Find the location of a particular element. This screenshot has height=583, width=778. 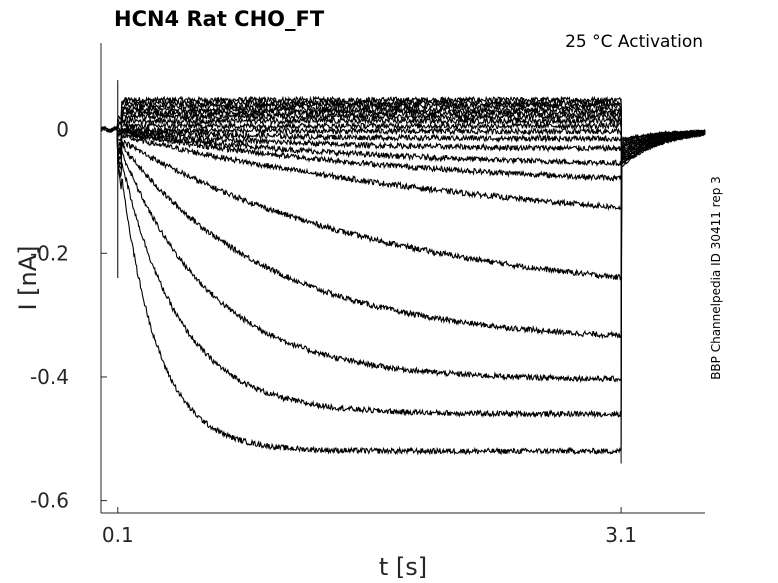

x-ticks: 0.1 3.1 is located at coordinates (369, 527).